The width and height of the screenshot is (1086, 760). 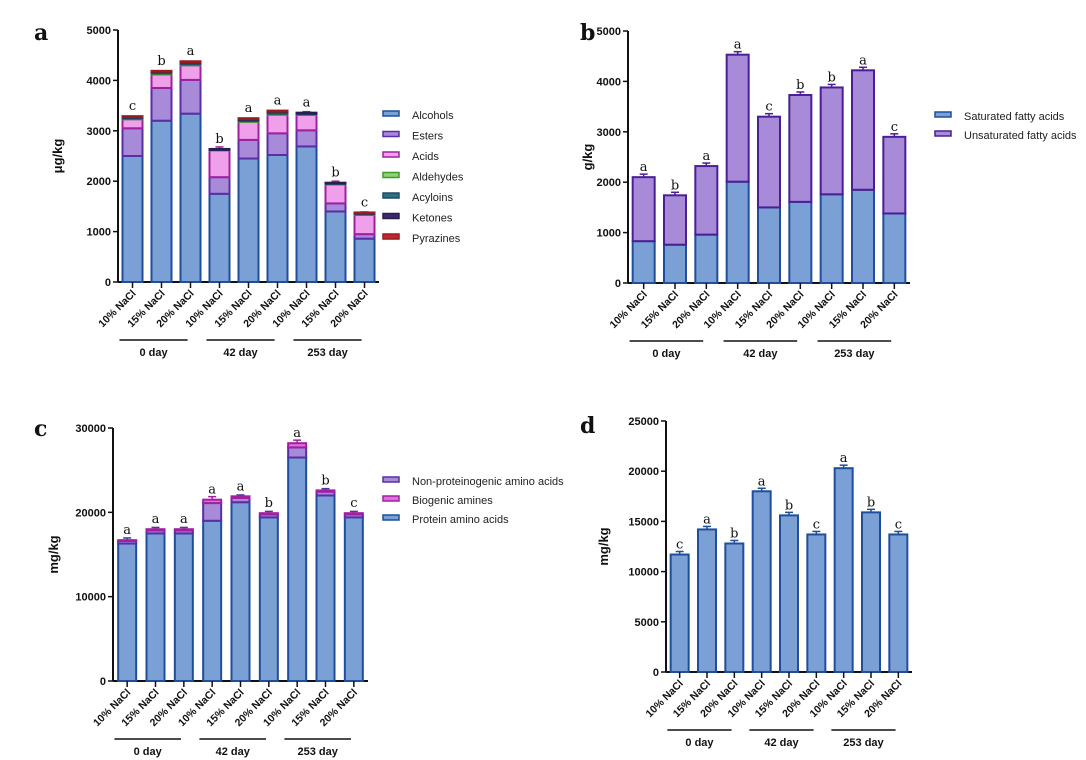 What do you see at coordinates (1014, 117) in the screenshot?
I see `legend-label: Saturated fatty acids` at bounding box center [1014, 117].